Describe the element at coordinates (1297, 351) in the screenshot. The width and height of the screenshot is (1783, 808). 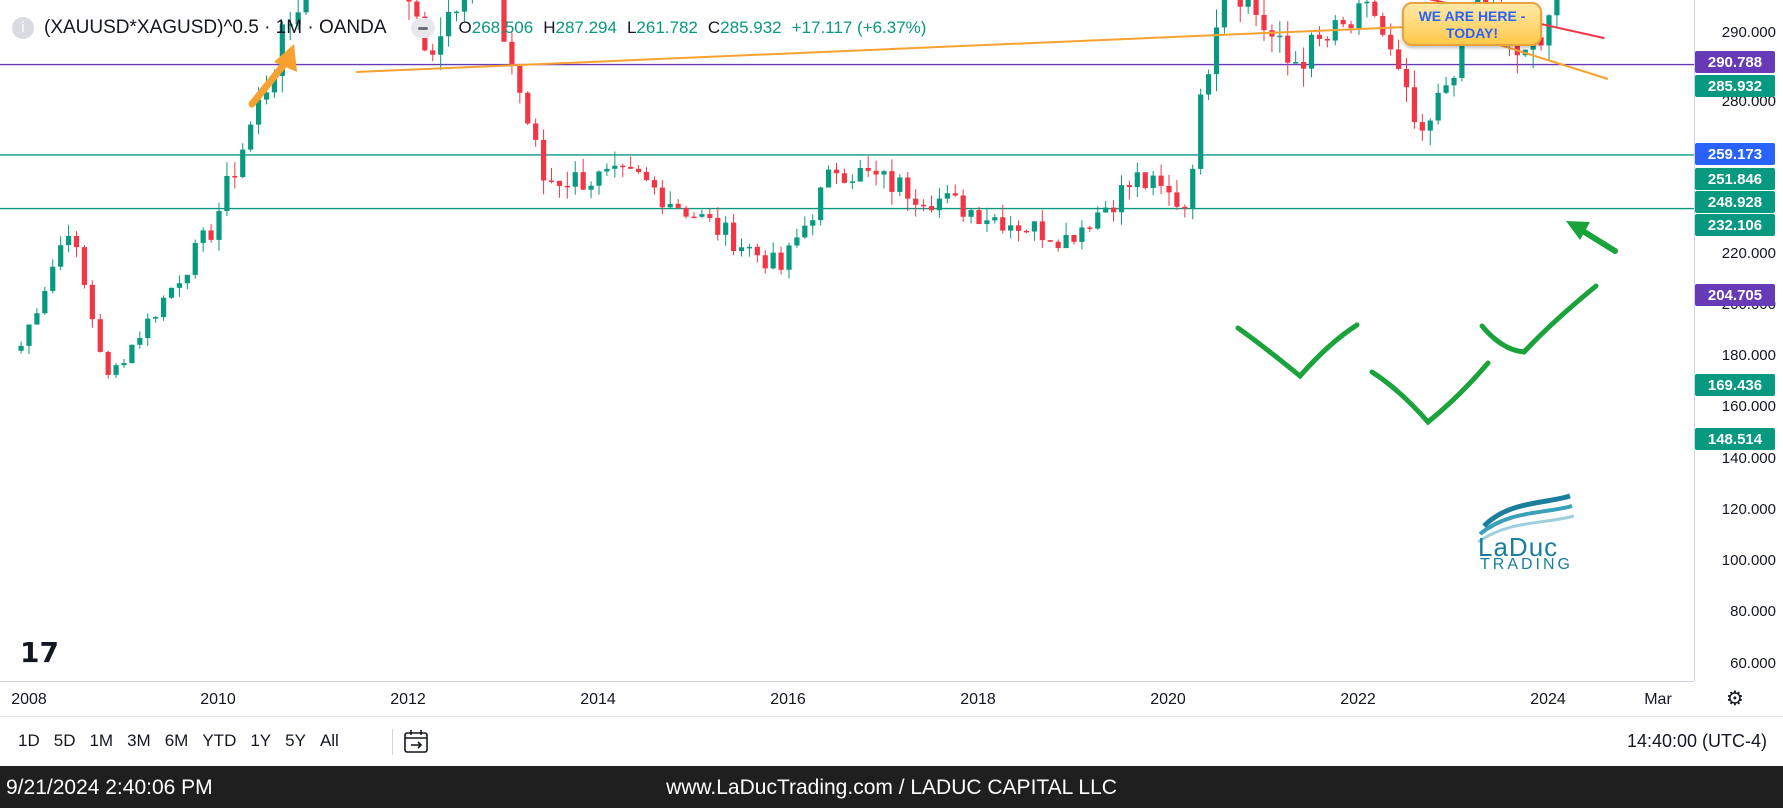
I see `left-shoulder-swoosh` at that location.